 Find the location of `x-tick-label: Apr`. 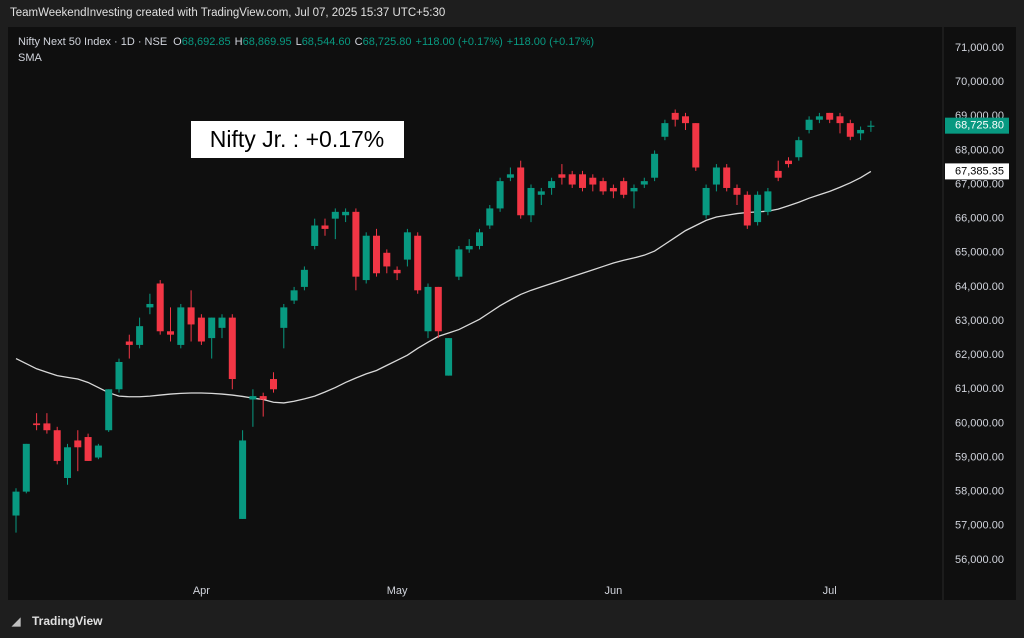

x-tick-label: Apr is located at coordinates (201, 591).